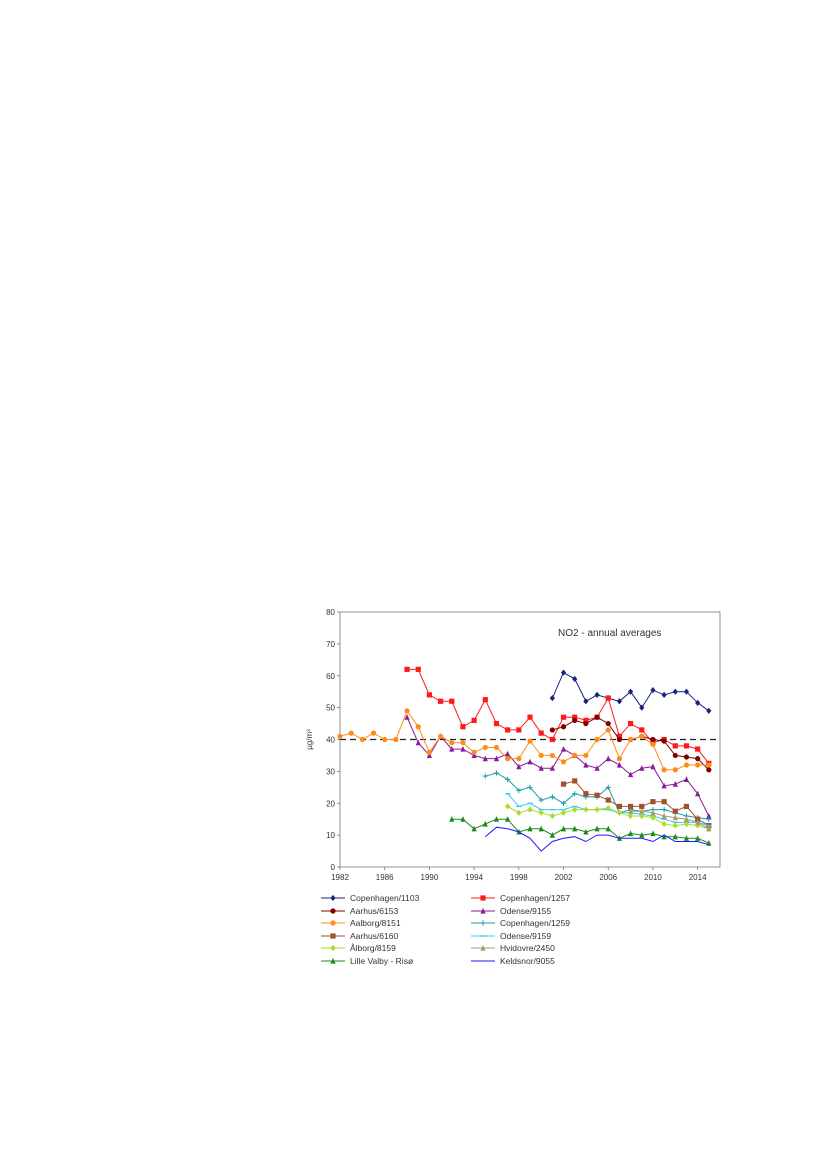  I want to click on y-tick-label: 60, so click(330, 676).